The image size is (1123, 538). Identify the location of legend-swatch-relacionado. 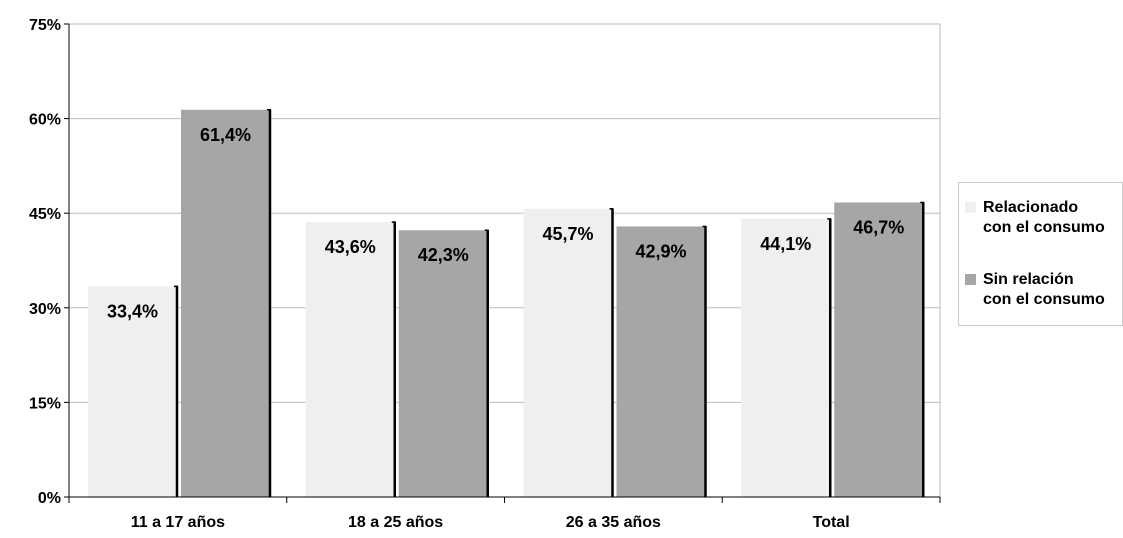
(970, 207).